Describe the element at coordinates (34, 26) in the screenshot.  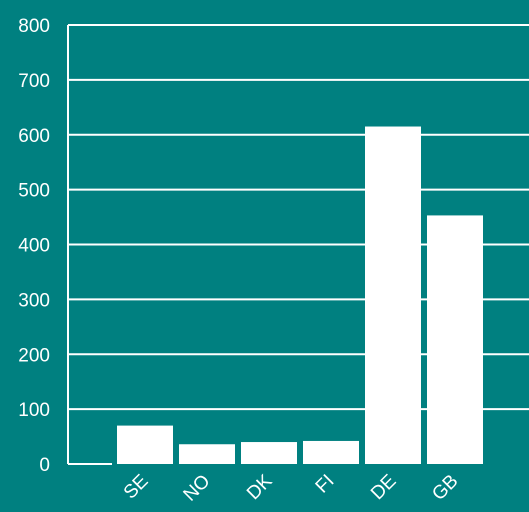
I see `y-tick-label: 800` at that location.